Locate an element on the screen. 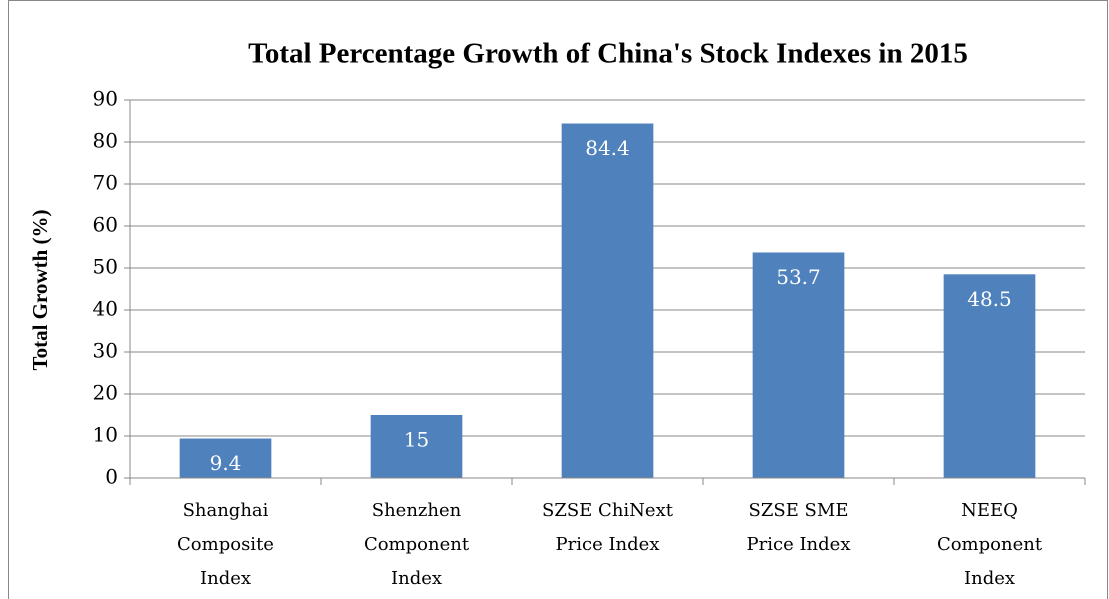  x-tick-label: SZSE ChiNext Price Index is located at coordinates (607, 527).